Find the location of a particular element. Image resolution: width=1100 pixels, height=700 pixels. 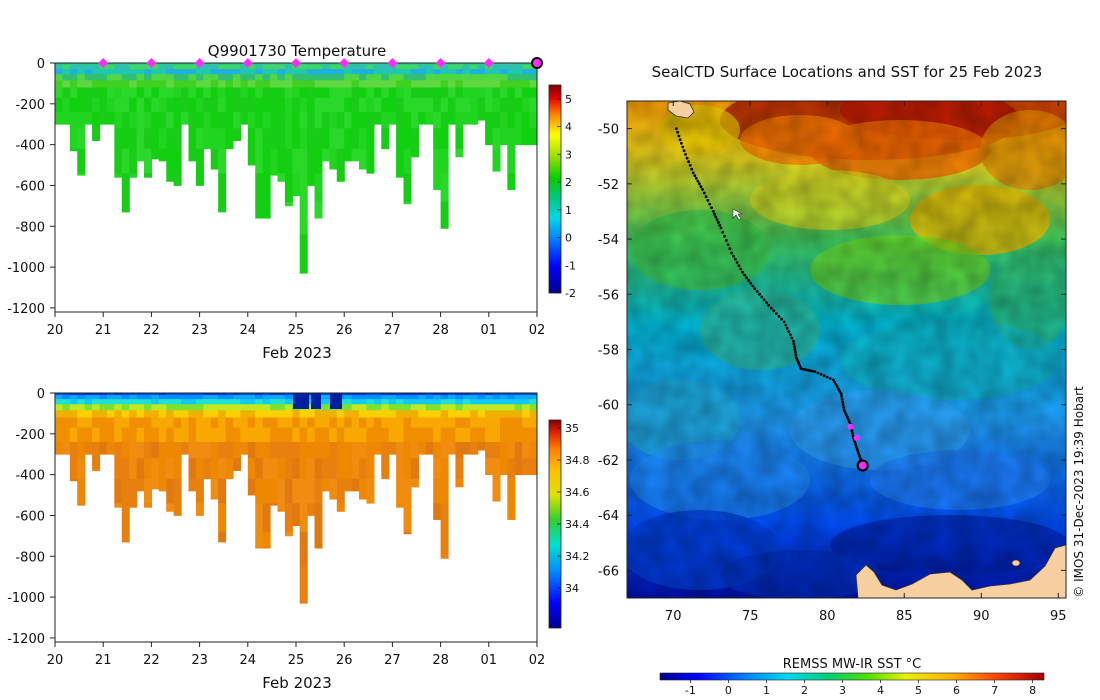

y-tick-label: -400 is located at coordinates (30, 476).